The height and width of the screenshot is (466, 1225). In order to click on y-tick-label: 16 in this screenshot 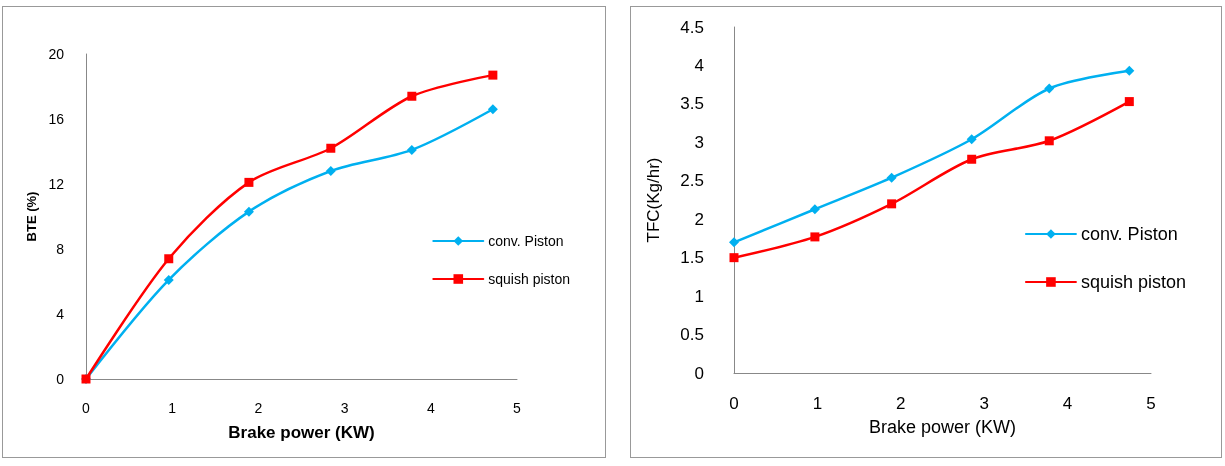, I will do `click(56, 119)`.